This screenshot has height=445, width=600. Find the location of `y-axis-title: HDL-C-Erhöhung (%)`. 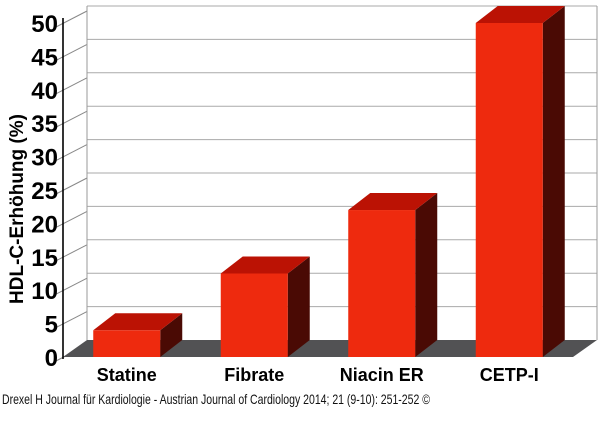

y-axis-title: HDL-C-Erhöhung (%) is located at coordinates (17, 209).